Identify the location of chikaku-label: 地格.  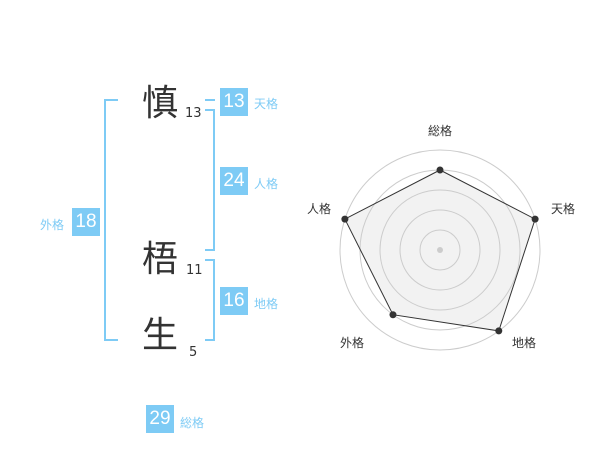
(266, 304).